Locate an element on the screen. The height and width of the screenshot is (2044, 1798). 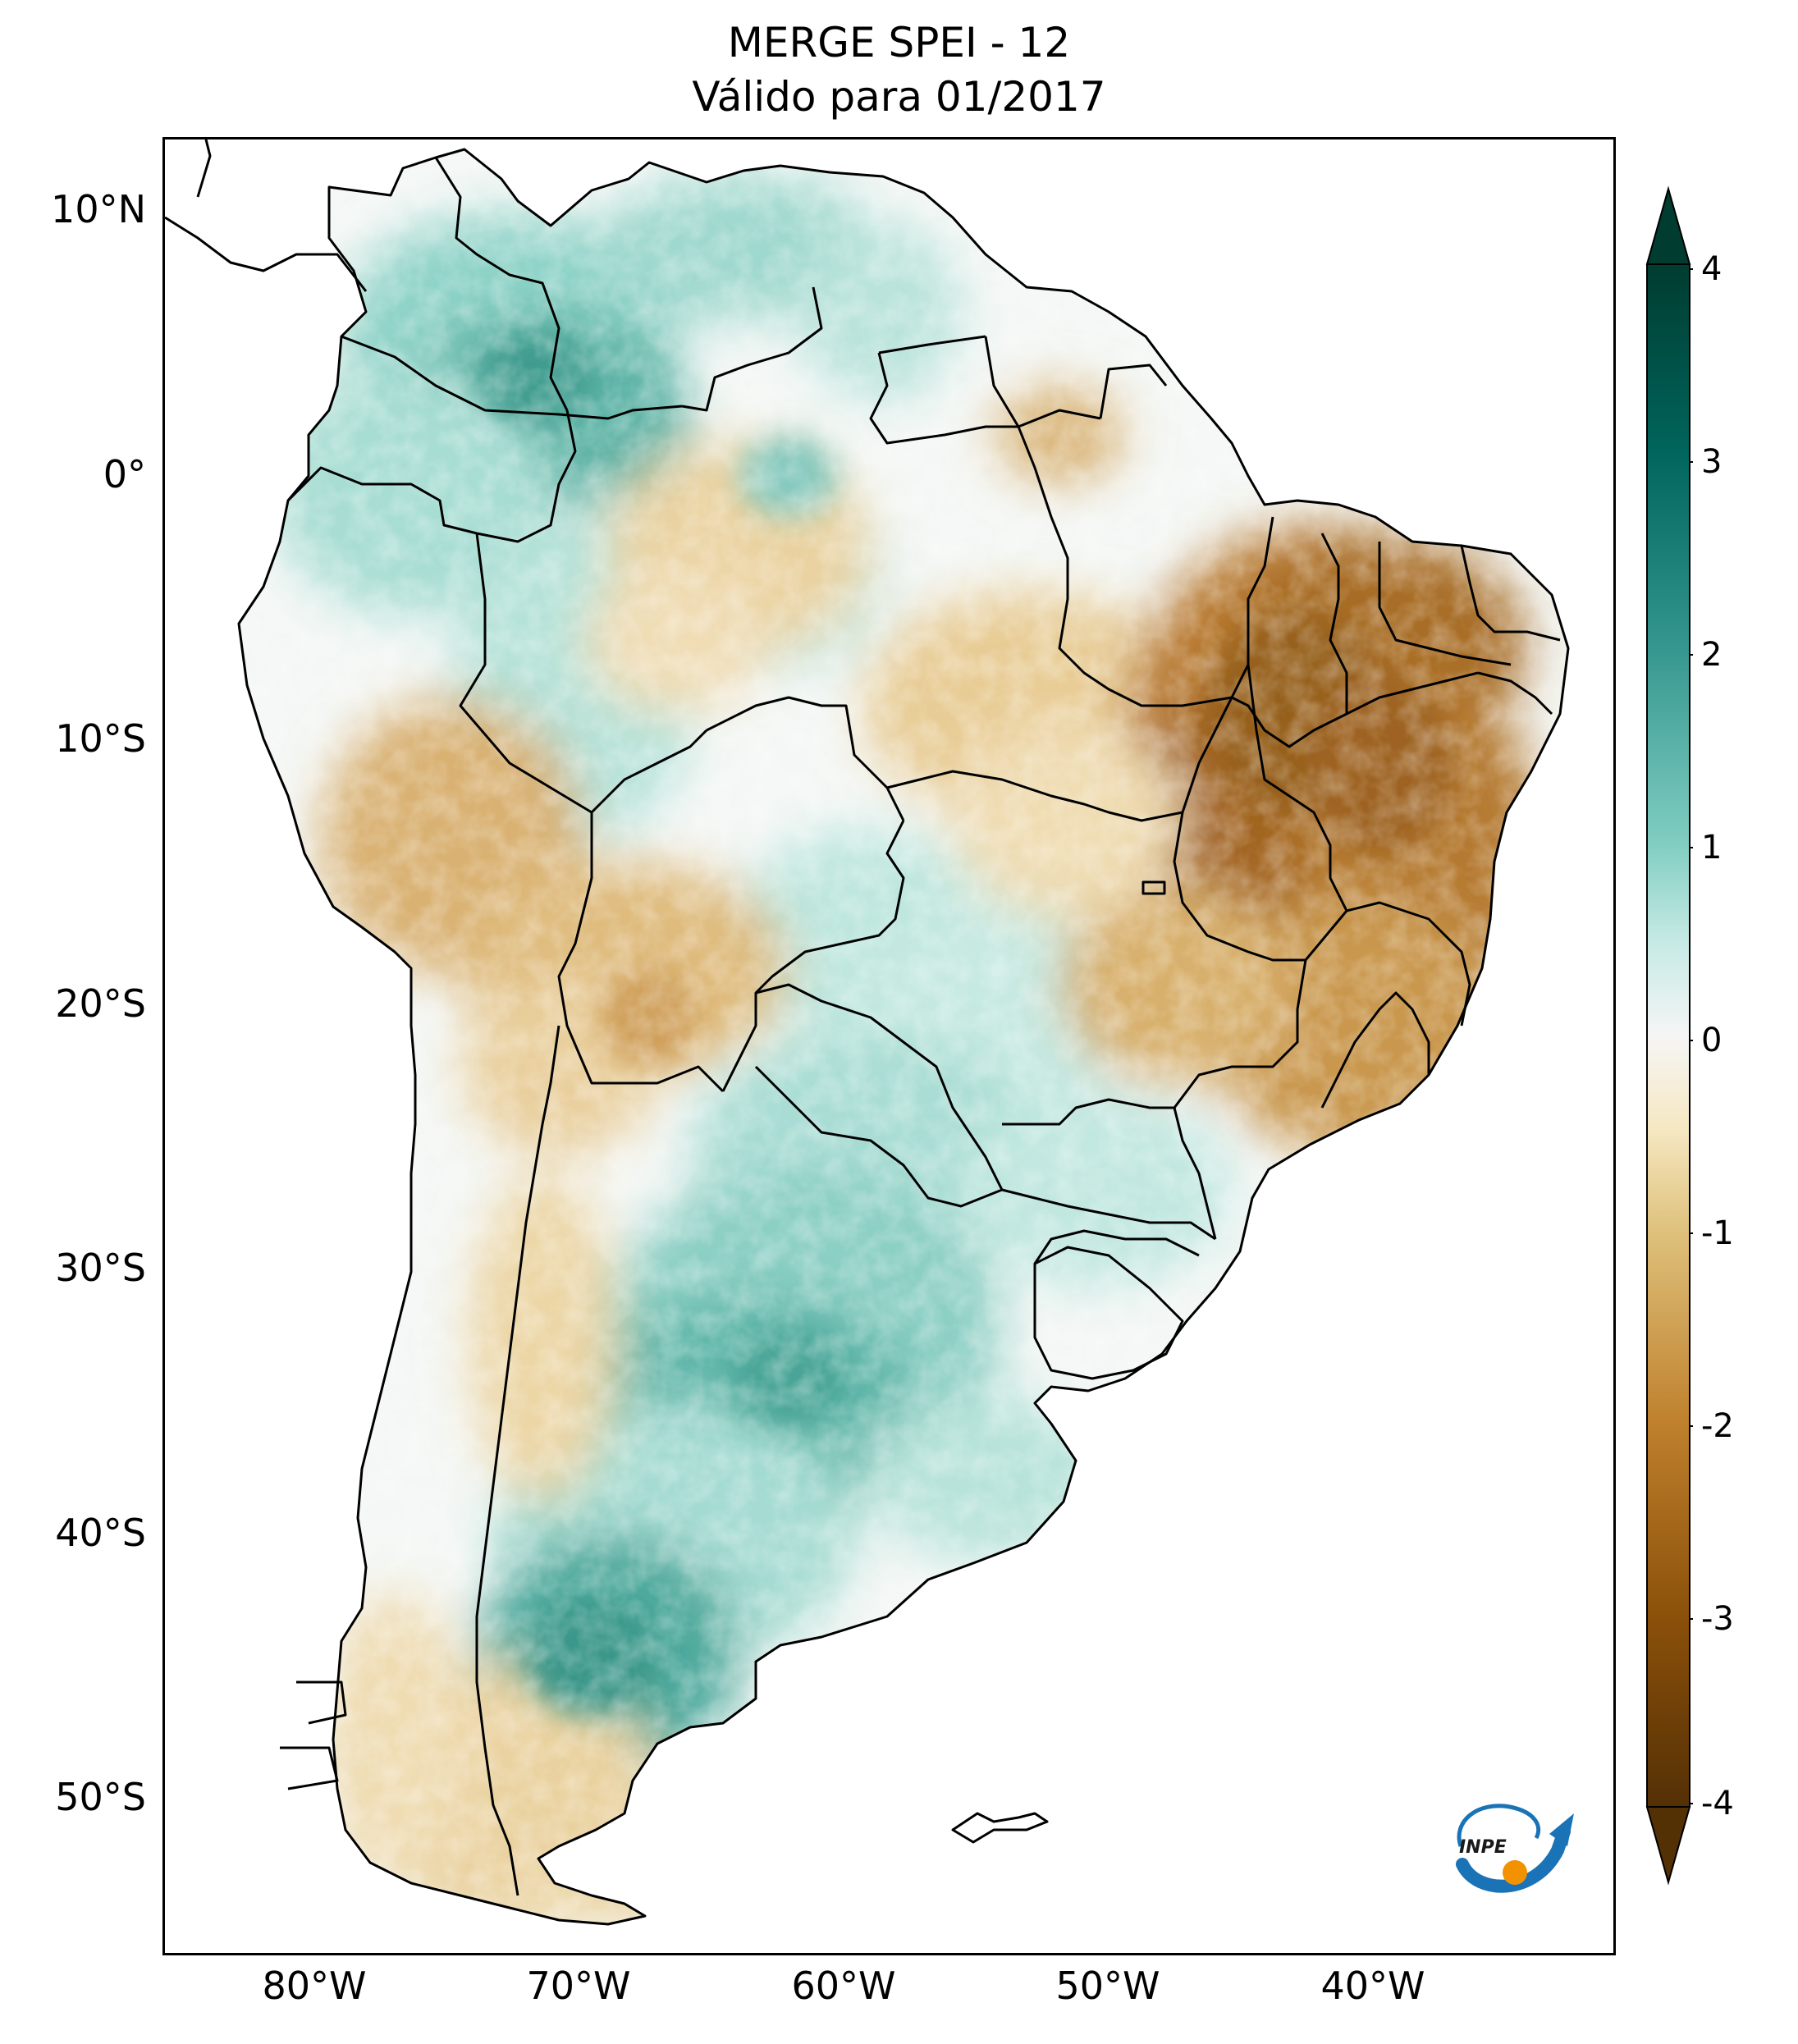
map-subtitle: Válido para 01/2017 is located at coordinates (899, 97).